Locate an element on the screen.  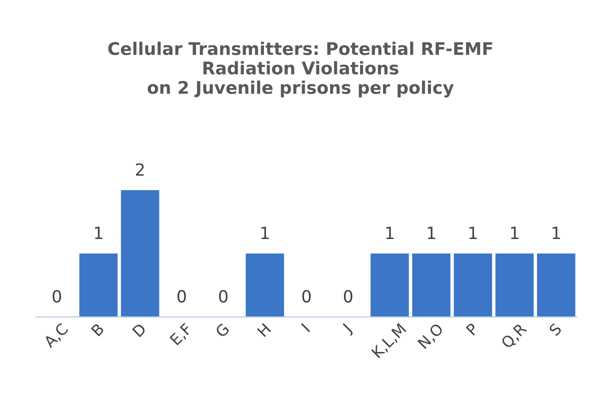
chart-title: Cellular Transmitters: Potential RF-EMF Radiation Violations on 2 Juvenile prisons per policy is located at coordinates (300, 70).